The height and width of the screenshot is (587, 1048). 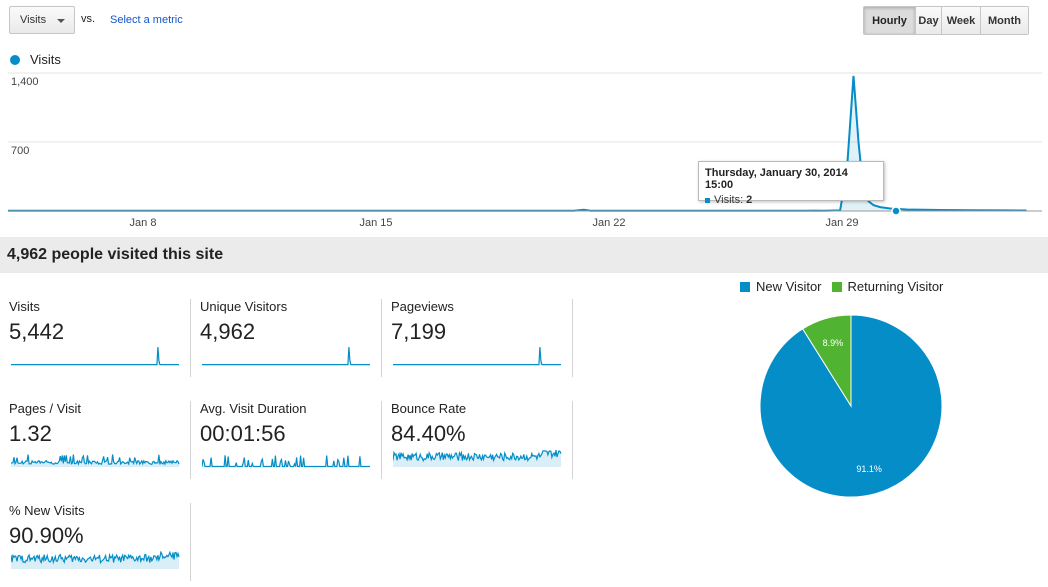 I want to click on metric-label: Pages / Visit, so click(x=45, y=408).